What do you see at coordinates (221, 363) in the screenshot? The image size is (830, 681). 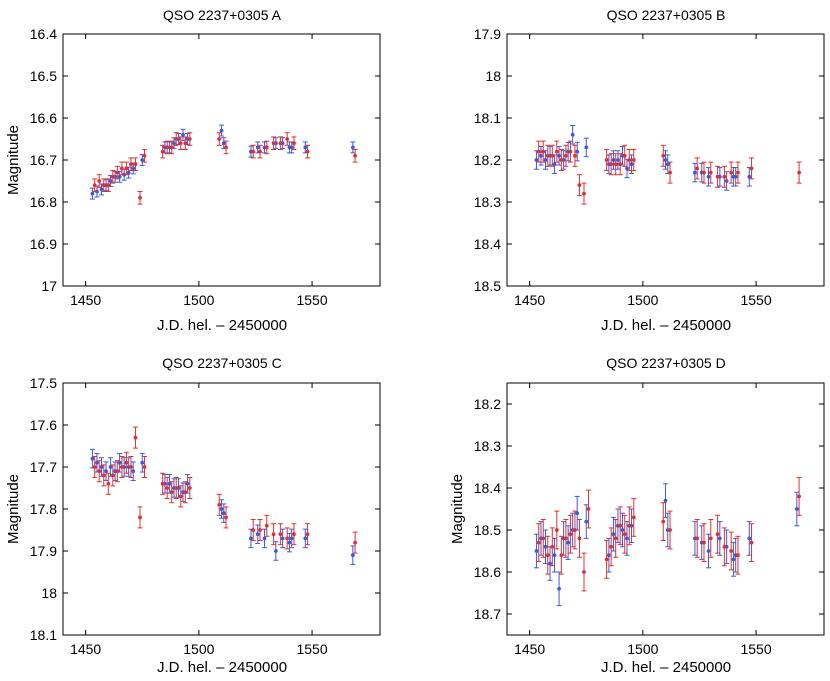 I see `chart-title: QSO 2237+0305 C` at bounding box center [221, 363].